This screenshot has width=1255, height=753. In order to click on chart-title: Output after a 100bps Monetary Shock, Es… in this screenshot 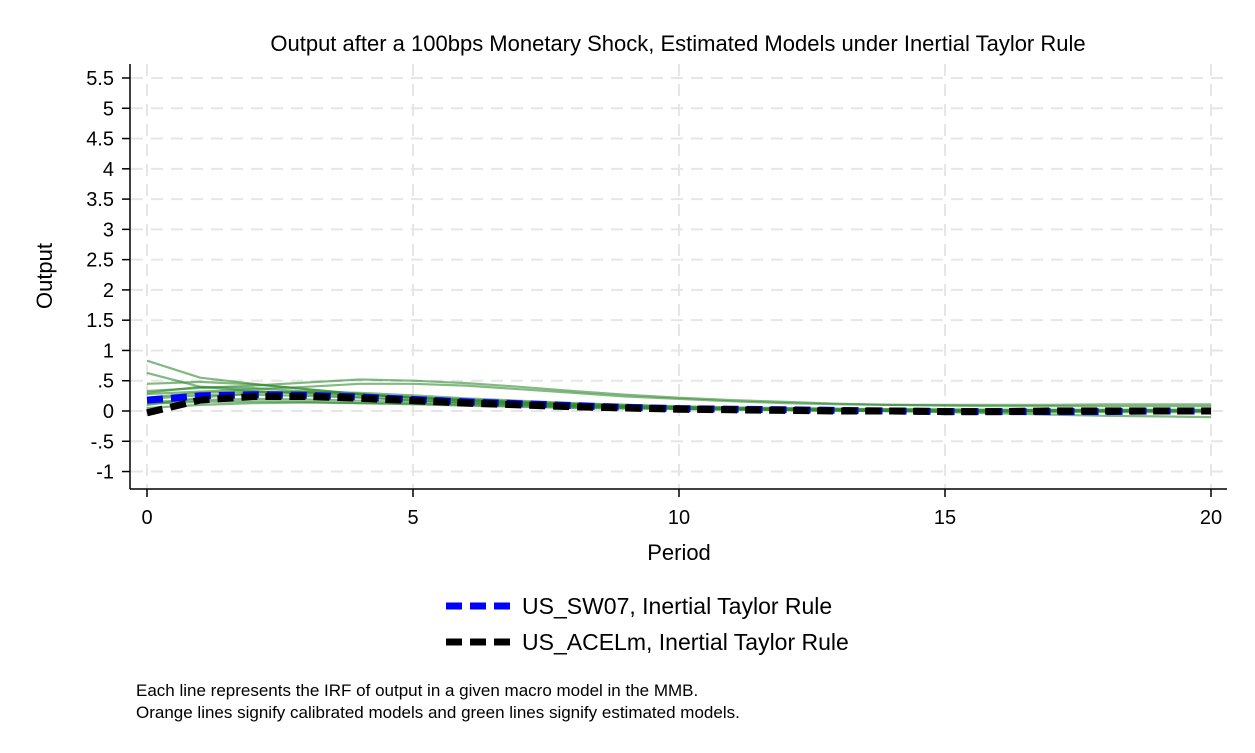, I will do `click(677, 43)`.